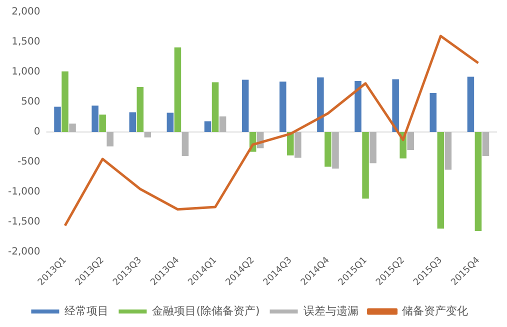 The height and width of the screenshot is (327, 507). Describe the element at coordinates (26, 42) in the screenshot. I see `y-tick-label: 1,500` at that location.